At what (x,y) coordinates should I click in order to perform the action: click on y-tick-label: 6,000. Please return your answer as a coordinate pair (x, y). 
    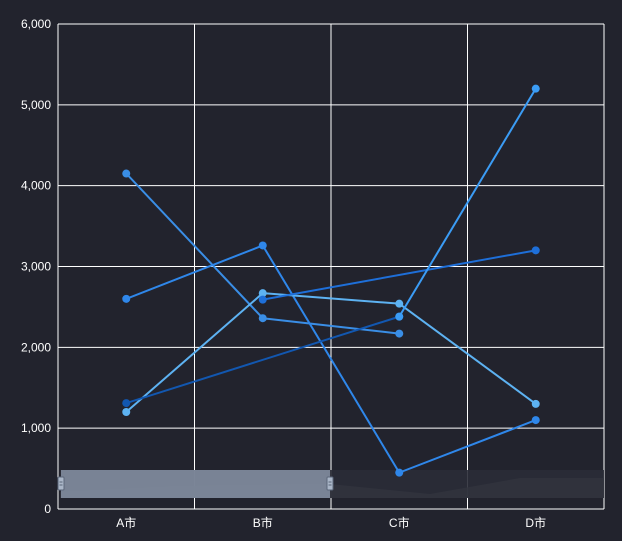
    Looking at the image, I should click on (36, 24).